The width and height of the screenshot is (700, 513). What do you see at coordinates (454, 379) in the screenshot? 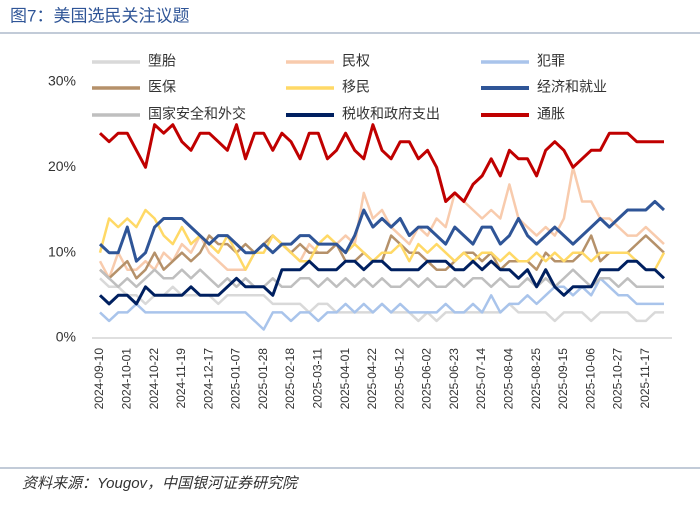
I see `x-tick-label: 2025-06-23` at bounding box center [454, 379].